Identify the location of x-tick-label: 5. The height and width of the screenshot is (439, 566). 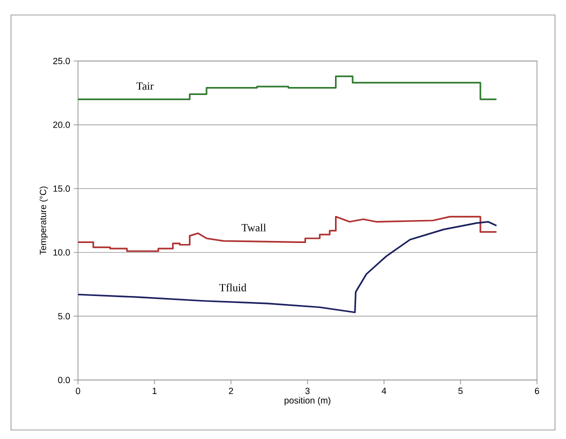
(460, 391).